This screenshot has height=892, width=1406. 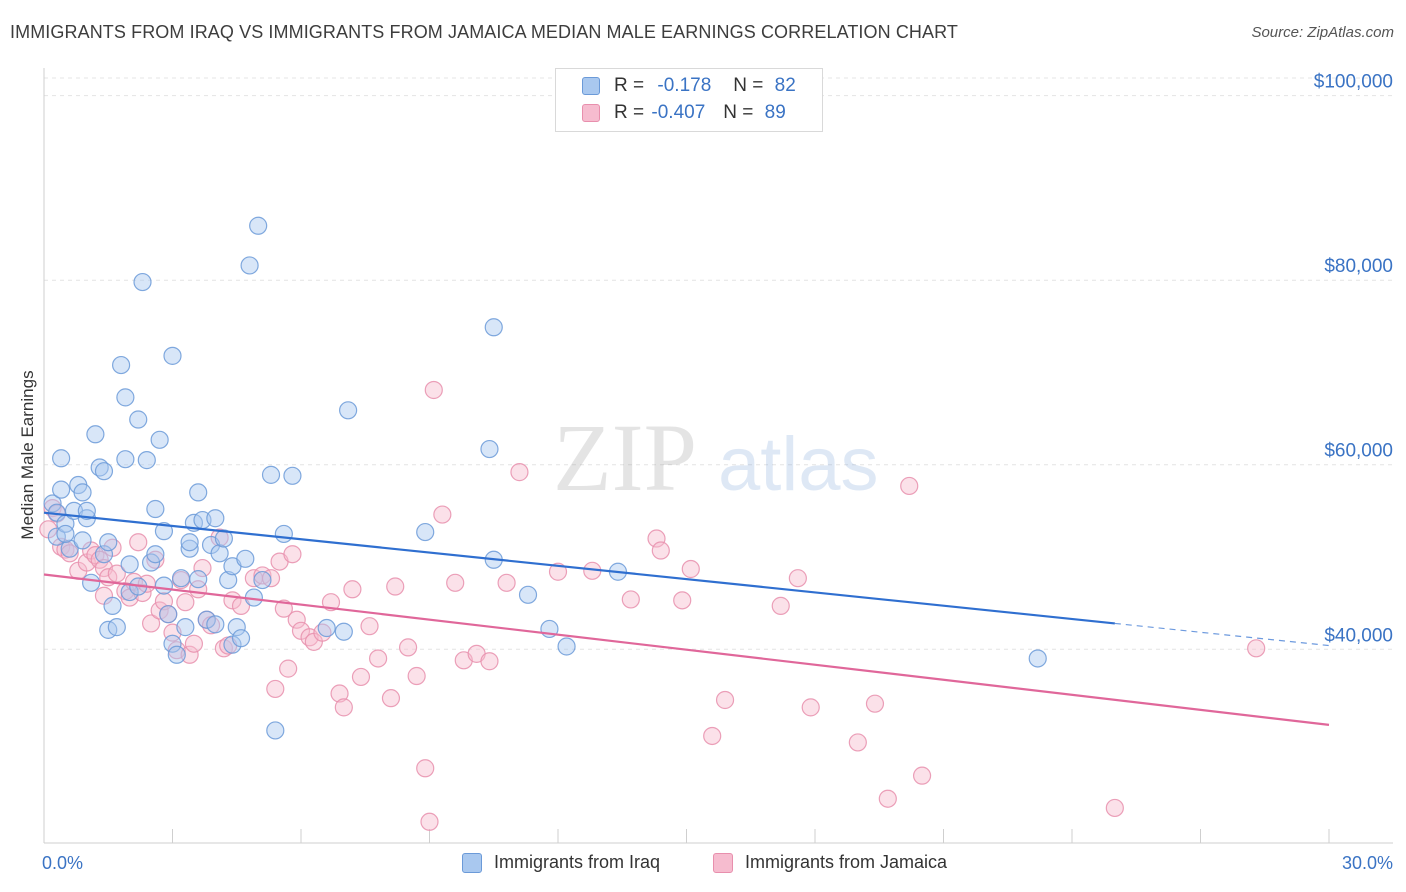 I want to click on bottom-legend-swatch-jamaica, so click(x=723, y=862).